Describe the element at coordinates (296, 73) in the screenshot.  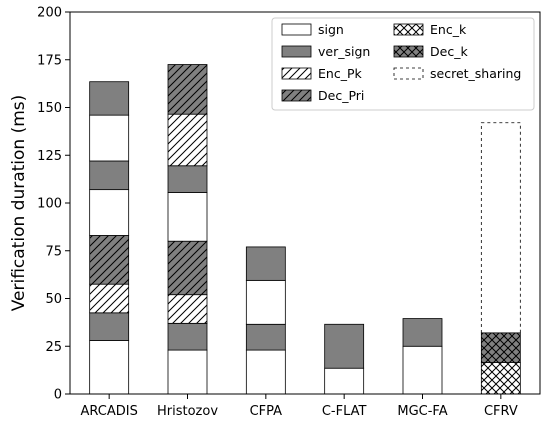
I see `legend-swatch-enc-pk` at that location.